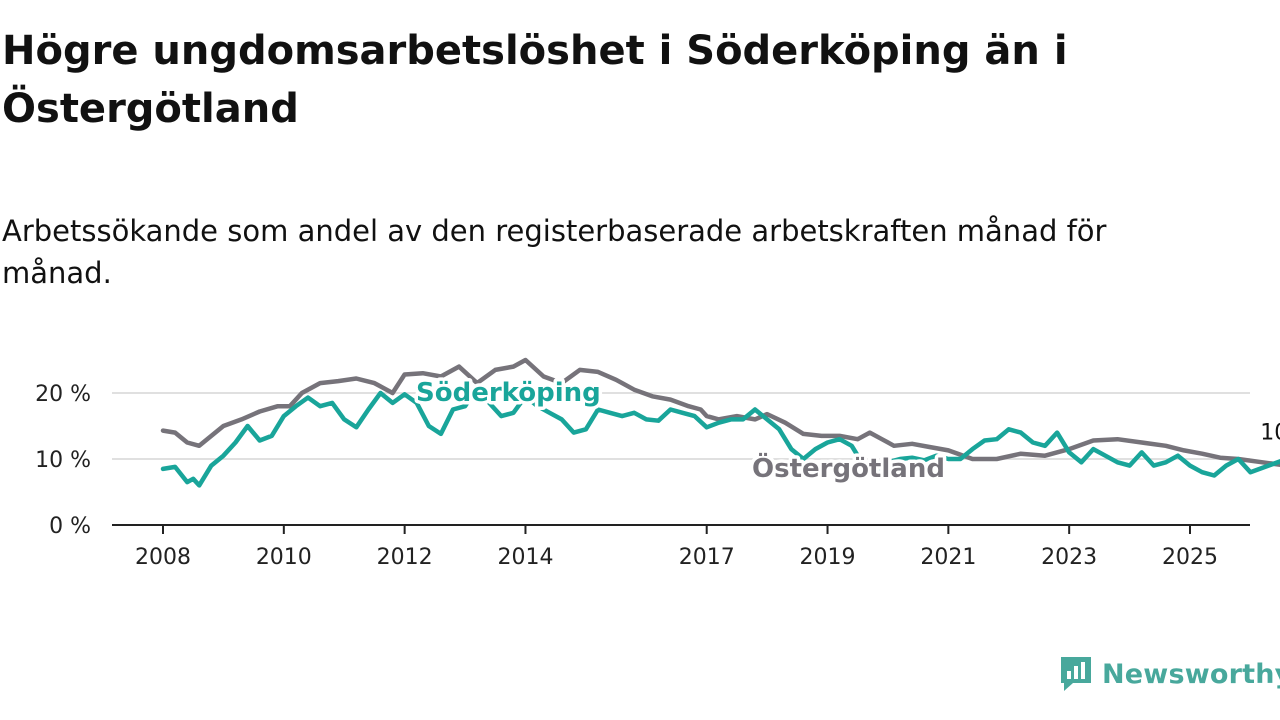  Describe the element at coordinates (508, 393) in the screenshot. I see `annotation-soderkoping: Söderköping` at that location.